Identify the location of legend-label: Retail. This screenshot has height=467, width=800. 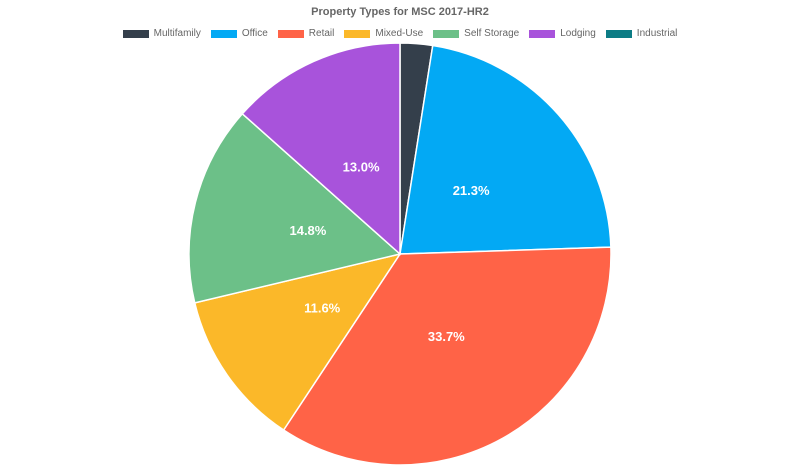
(321, 33).